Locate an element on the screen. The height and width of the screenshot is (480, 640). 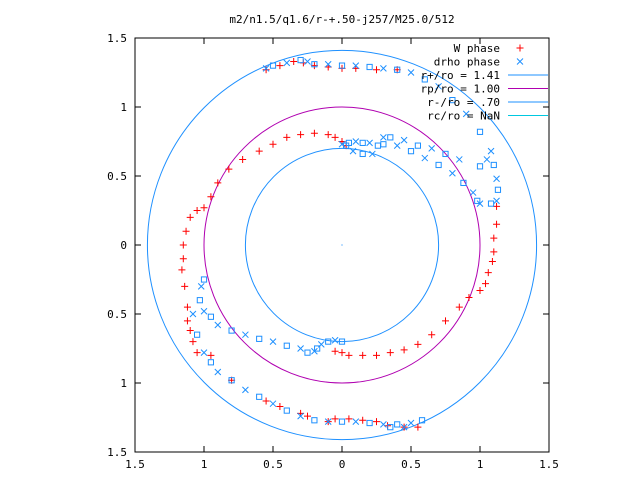
y-tick-label: 1 is located at coordinates (123, 383).